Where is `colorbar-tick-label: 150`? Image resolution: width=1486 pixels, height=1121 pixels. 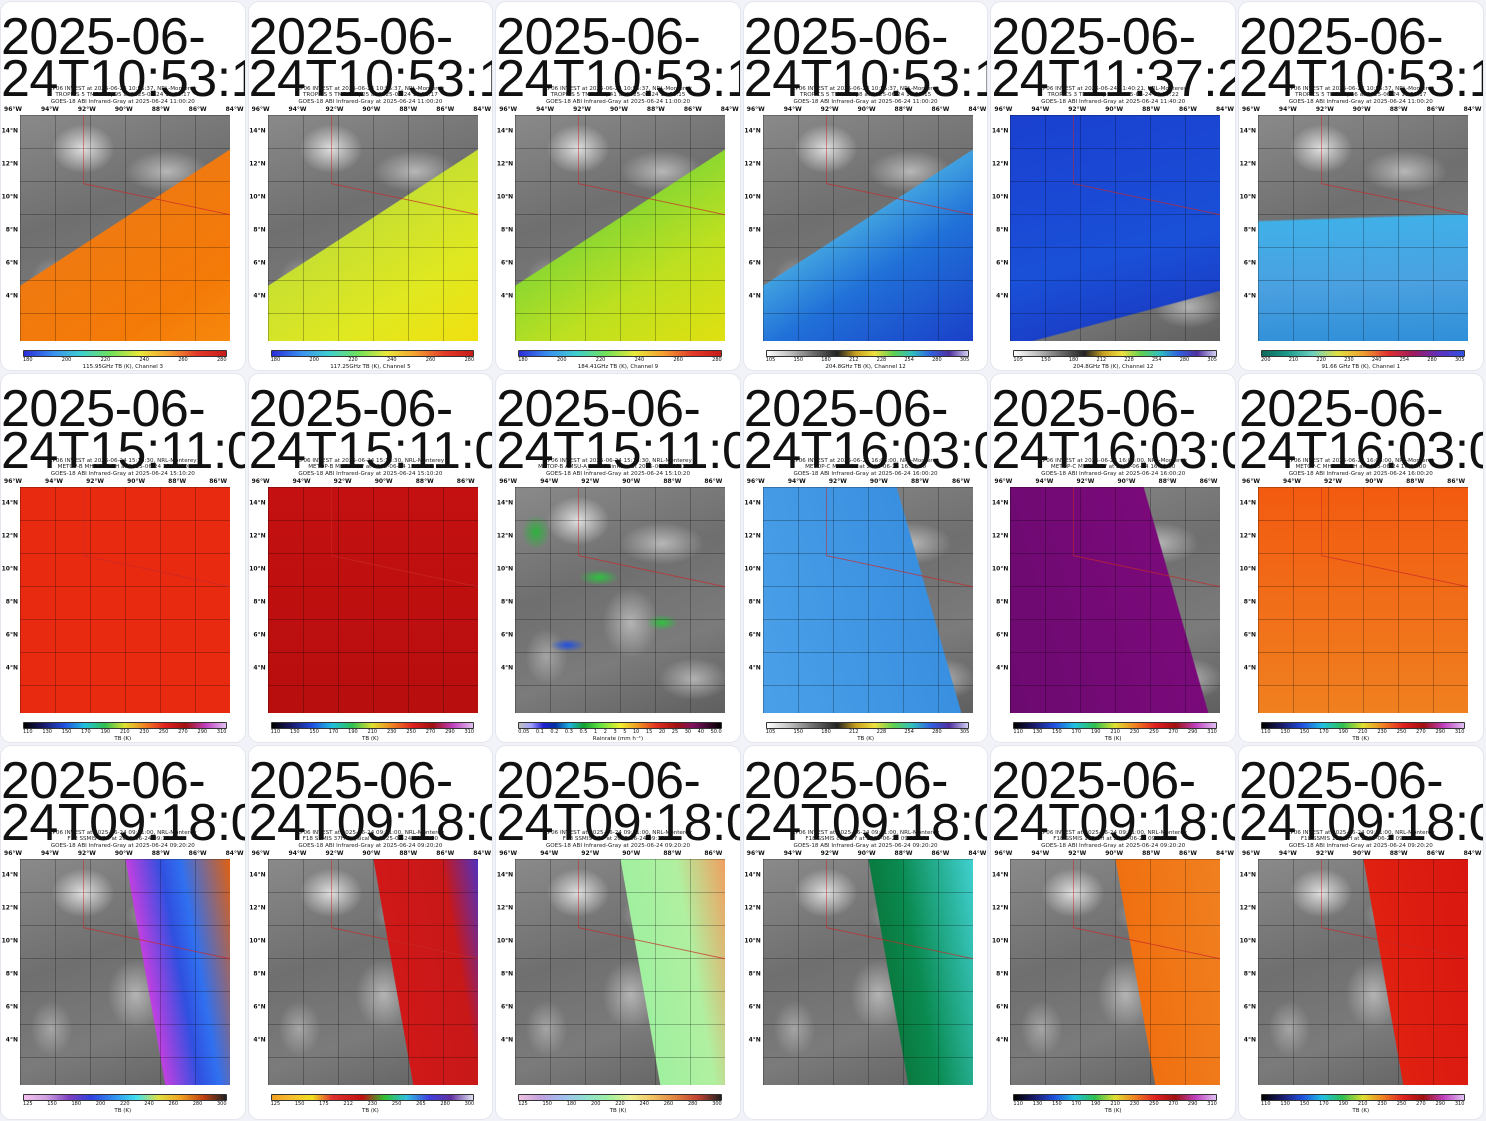
colorbar-tick-label: 150 is located at coordinates (1304, 732).